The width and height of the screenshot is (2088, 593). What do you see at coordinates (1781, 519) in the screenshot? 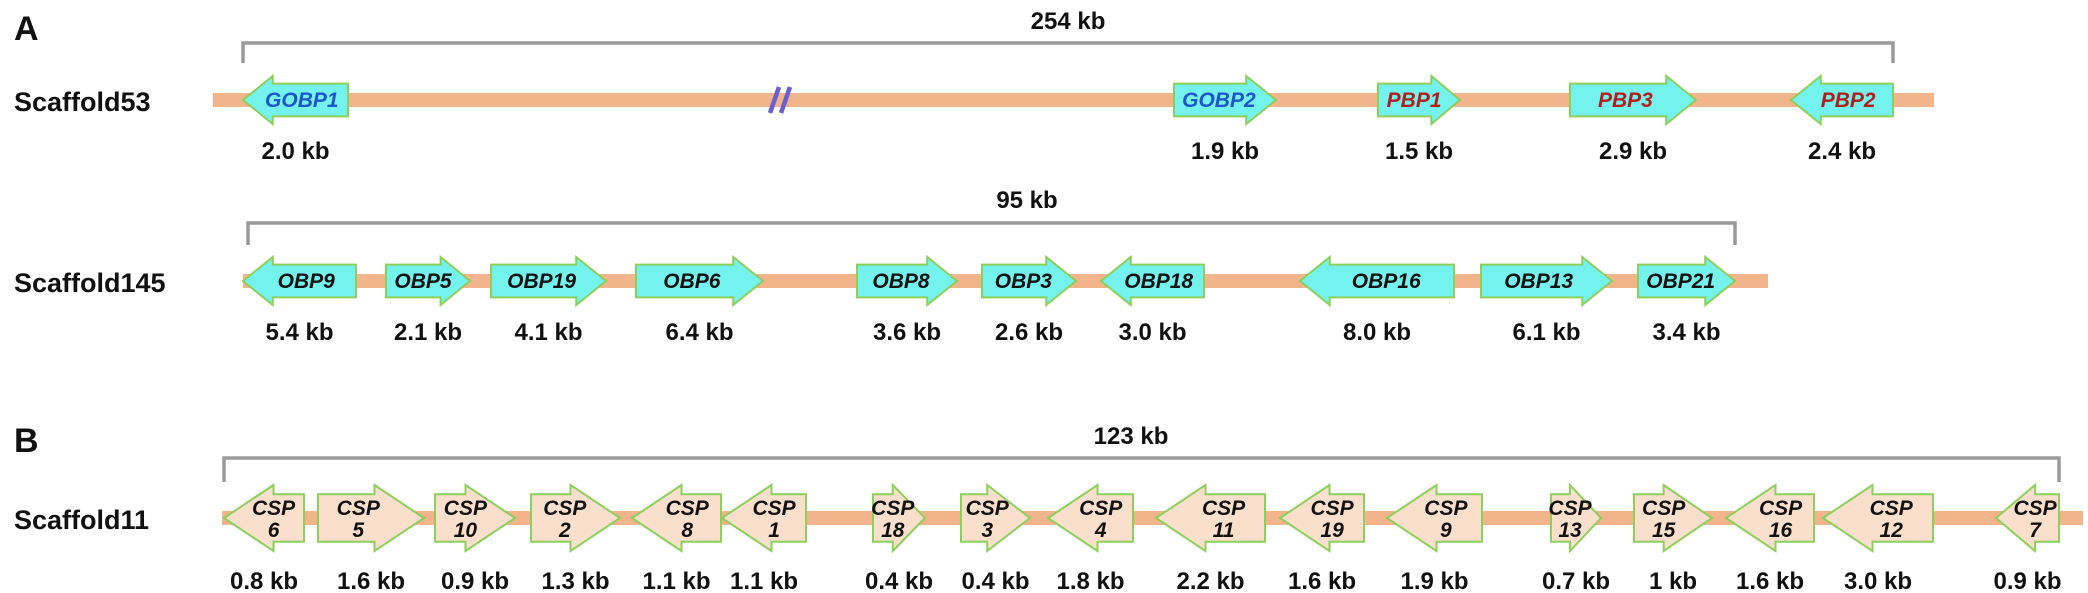
I see `gene-name-label: CSP 16` at bounding box center [1781, 519].